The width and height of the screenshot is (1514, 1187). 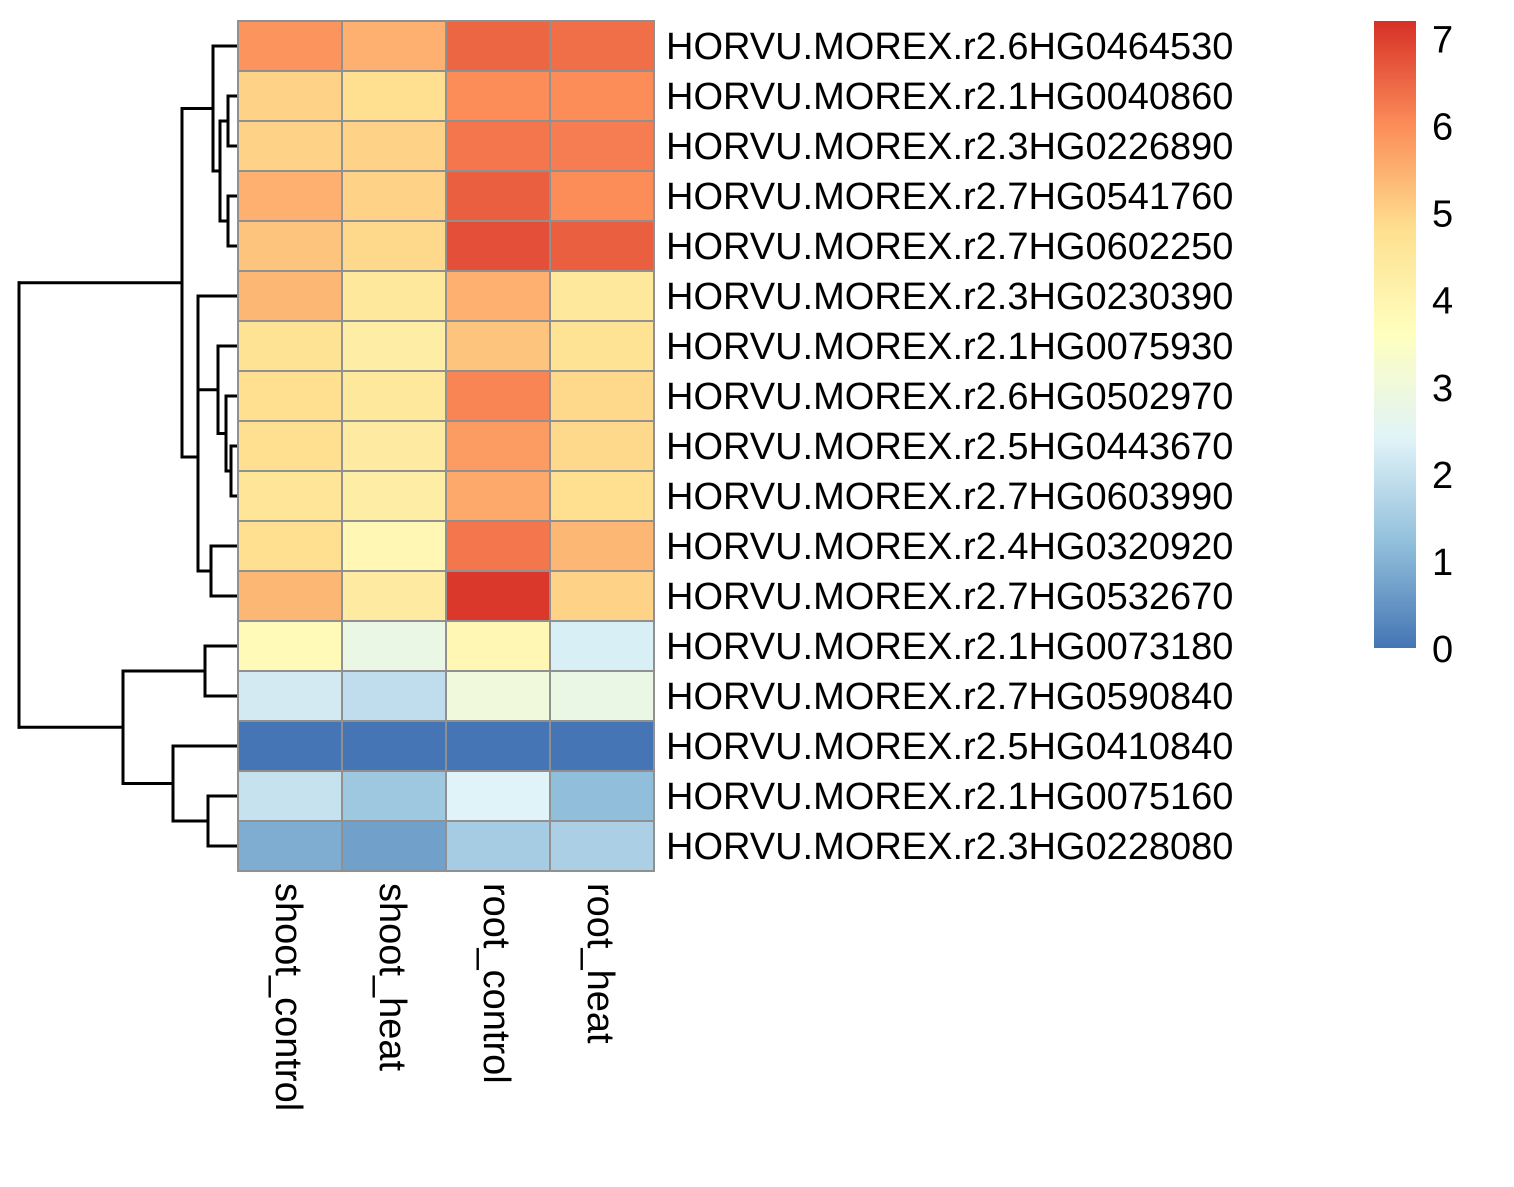 What do you see at coordinates (949, 497) in the screenshot?
I see `row-label: HORVU.MOREX.r2.7HG0603990` at bounding box center [949, 497].